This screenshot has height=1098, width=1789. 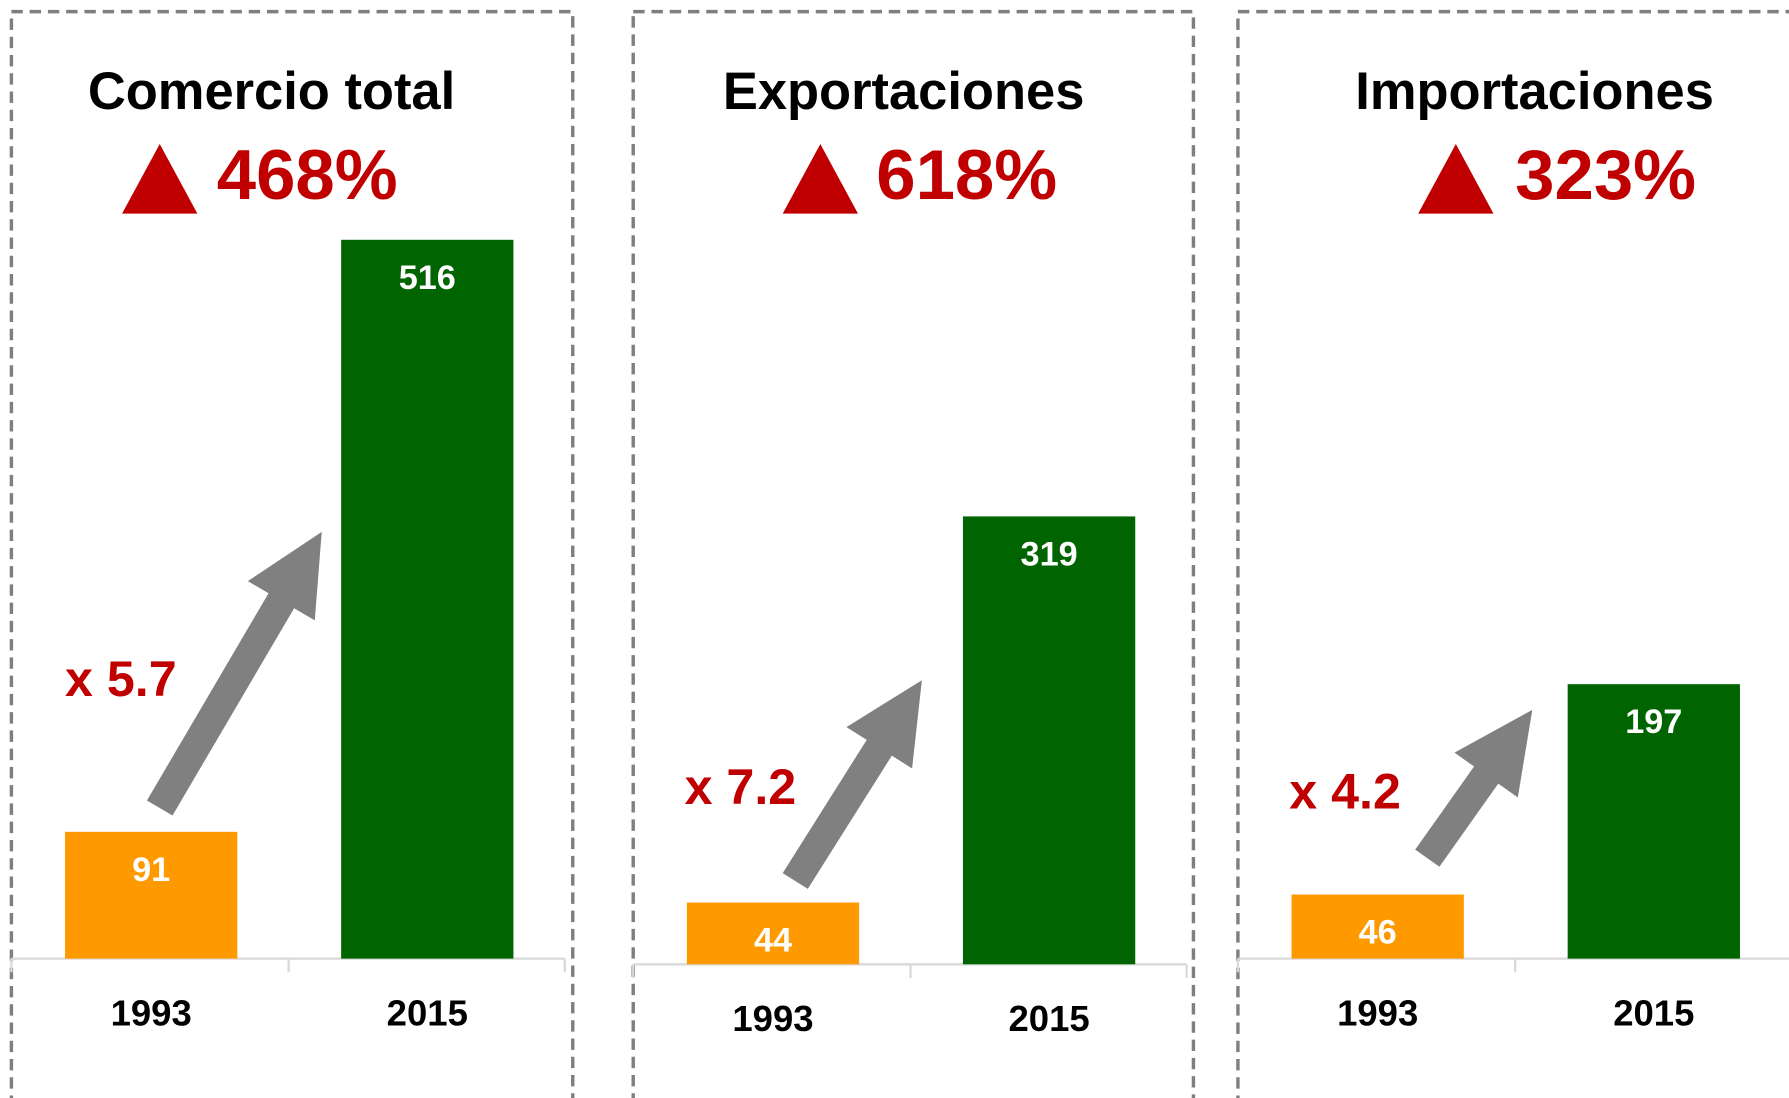 What do you see at coordinates (1345, 792) in the screenshot?
I see `multiplier-annotation: x 4.2` at bounding box center [1345, 792].